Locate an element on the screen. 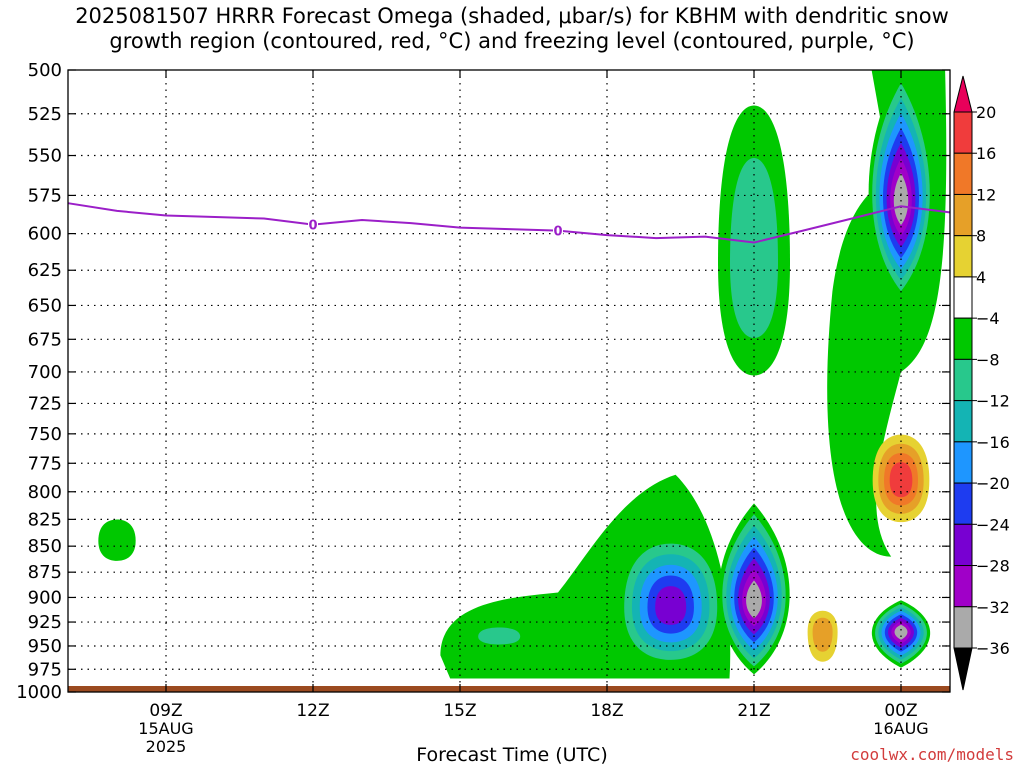  x-tick-sublabel: 2025 is located at coordinates (166, 746).